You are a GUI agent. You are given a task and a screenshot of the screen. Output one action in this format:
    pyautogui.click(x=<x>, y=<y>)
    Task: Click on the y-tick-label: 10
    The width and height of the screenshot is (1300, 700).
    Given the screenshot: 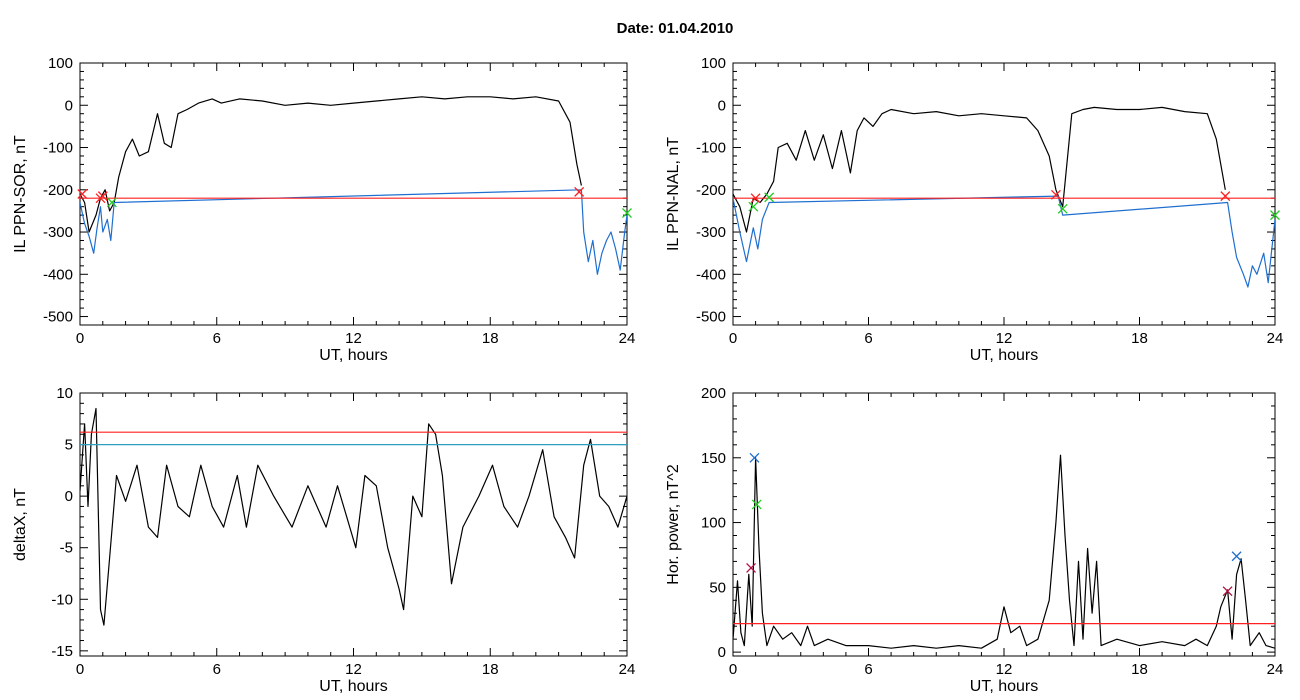 What is the action you would take?
    pyautogui.click(x=64, y=393)
    